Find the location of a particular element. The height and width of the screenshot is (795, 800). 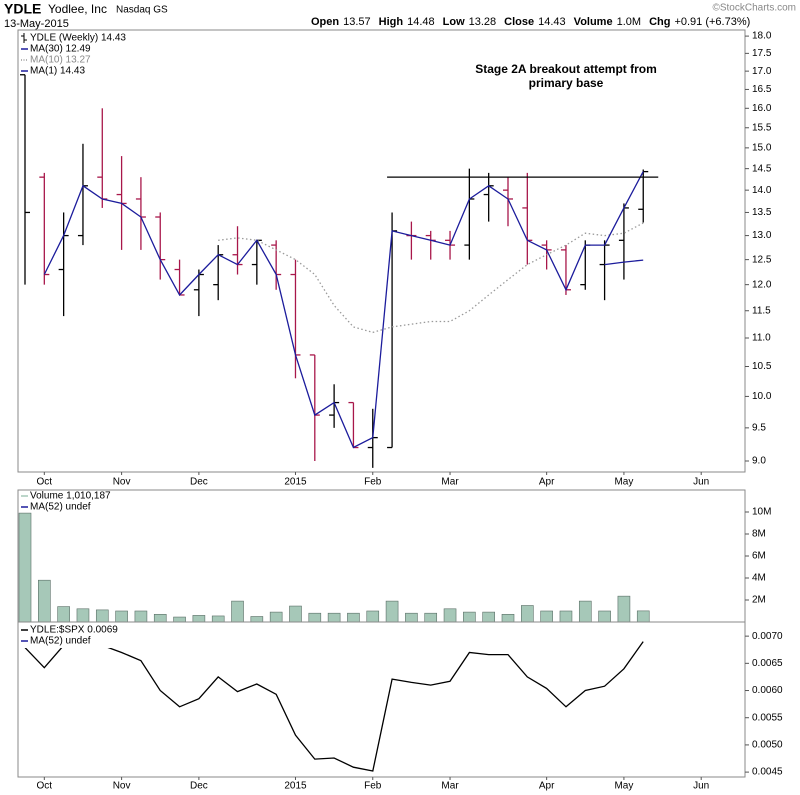

legend-label: YDLE (Weekly) 14.43 is located at coordinates (78, 38).